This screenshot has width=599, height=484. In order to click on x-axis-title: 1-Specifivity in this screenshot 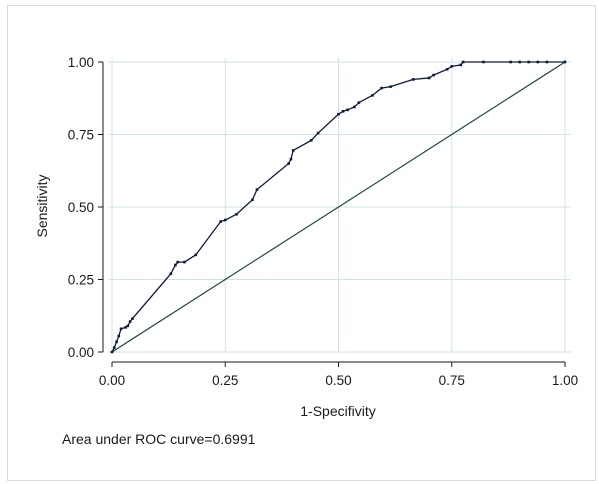, I will do `click(337, 411)`.